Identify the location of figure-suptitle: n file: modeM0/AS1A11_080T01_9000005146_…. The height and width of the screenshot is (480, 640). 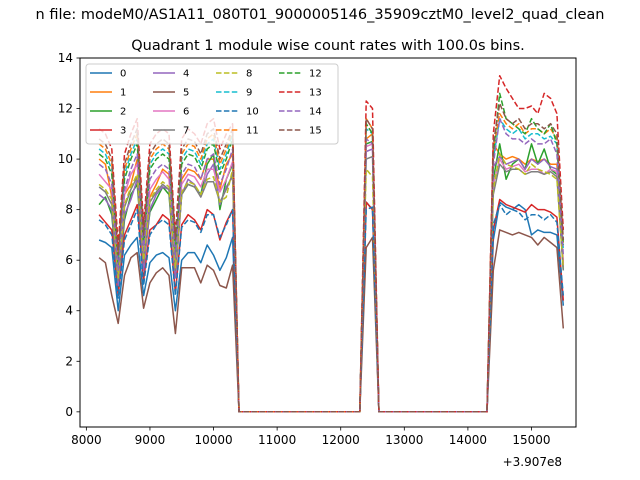
(320, 15).